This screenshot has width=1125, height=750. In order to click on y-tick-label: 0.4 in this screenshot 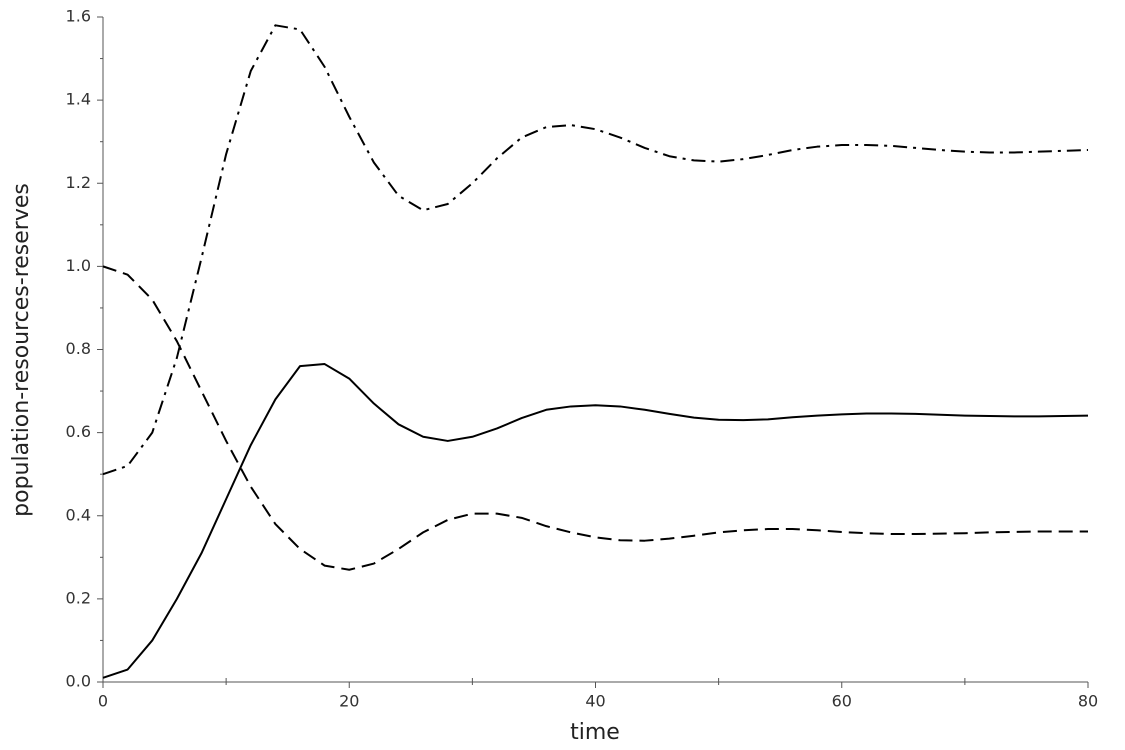, I will do `click(78, 514)`.